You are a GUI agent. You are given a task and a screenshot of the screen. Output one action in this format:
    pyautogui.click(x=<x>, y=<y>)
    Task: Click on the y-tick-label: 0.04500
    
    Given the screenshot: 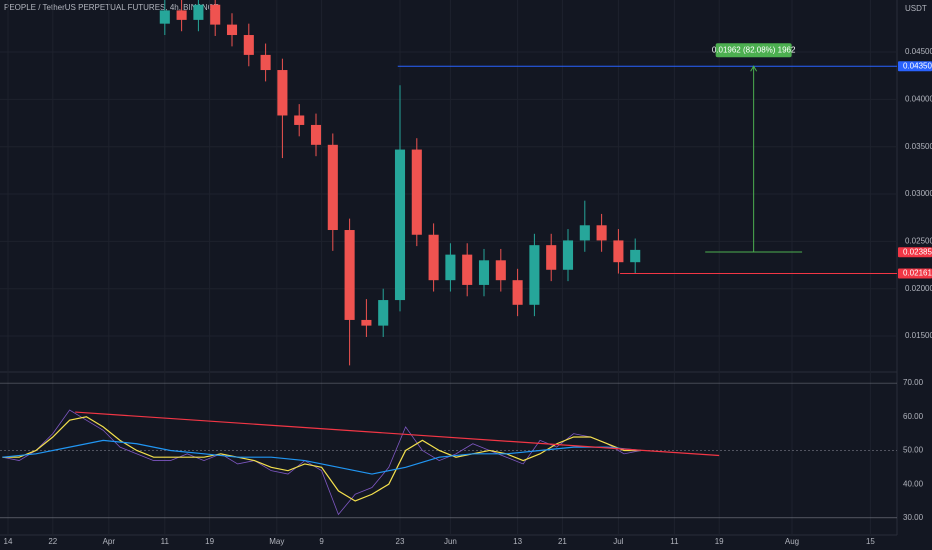 What is the action you would take?
    pyautogui.click(x=918, y=51)
    